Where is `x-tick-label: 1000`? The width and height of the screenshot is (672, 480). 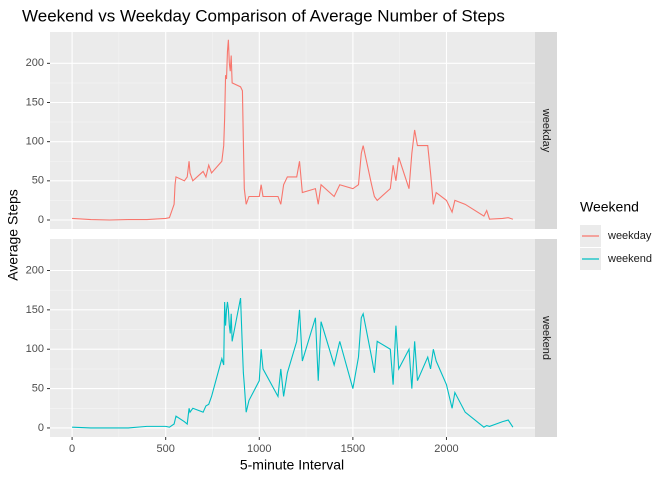 x-tick-label: 1000 is located at coordinates (259, 449).